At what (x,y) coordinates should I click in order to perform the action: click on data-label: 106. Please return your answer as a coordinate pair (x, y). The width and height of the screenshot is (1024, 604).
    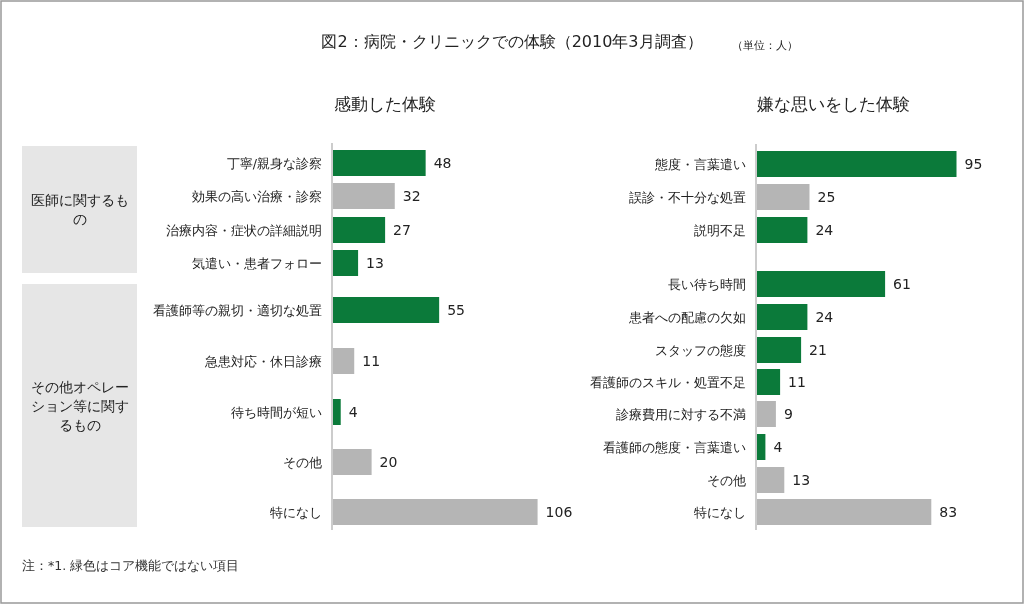
    Looking at the image, I should click on (559, 512).